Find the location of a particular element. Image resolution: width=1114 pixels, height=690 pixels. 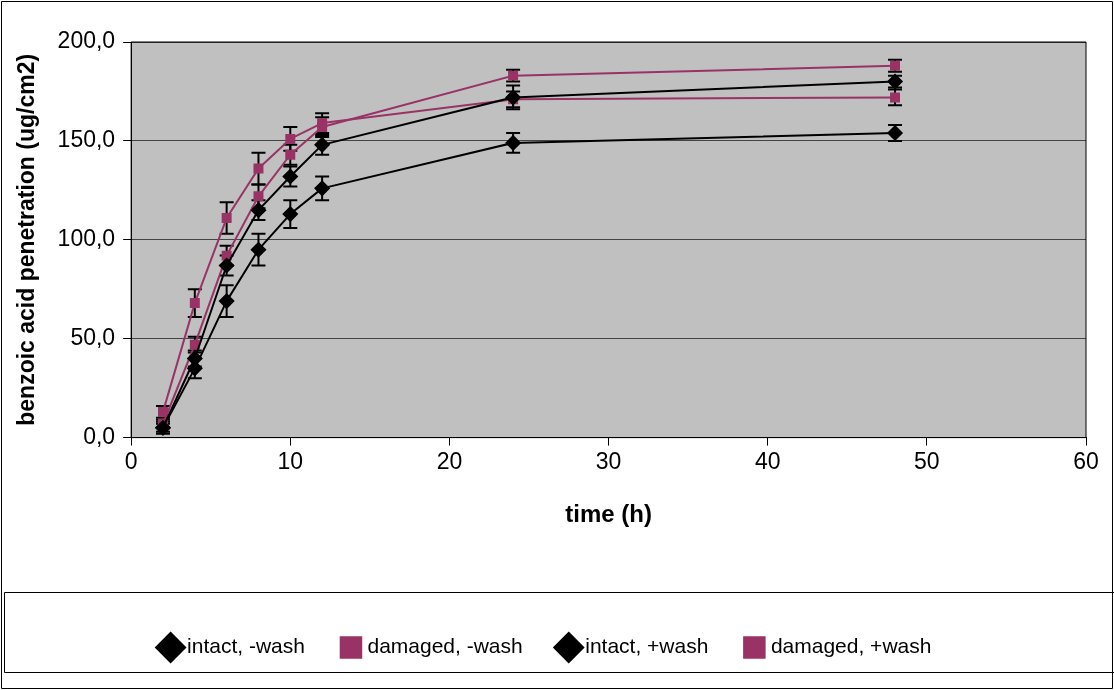

legend-label: intact, +wash is located at coordinates (647, 646).